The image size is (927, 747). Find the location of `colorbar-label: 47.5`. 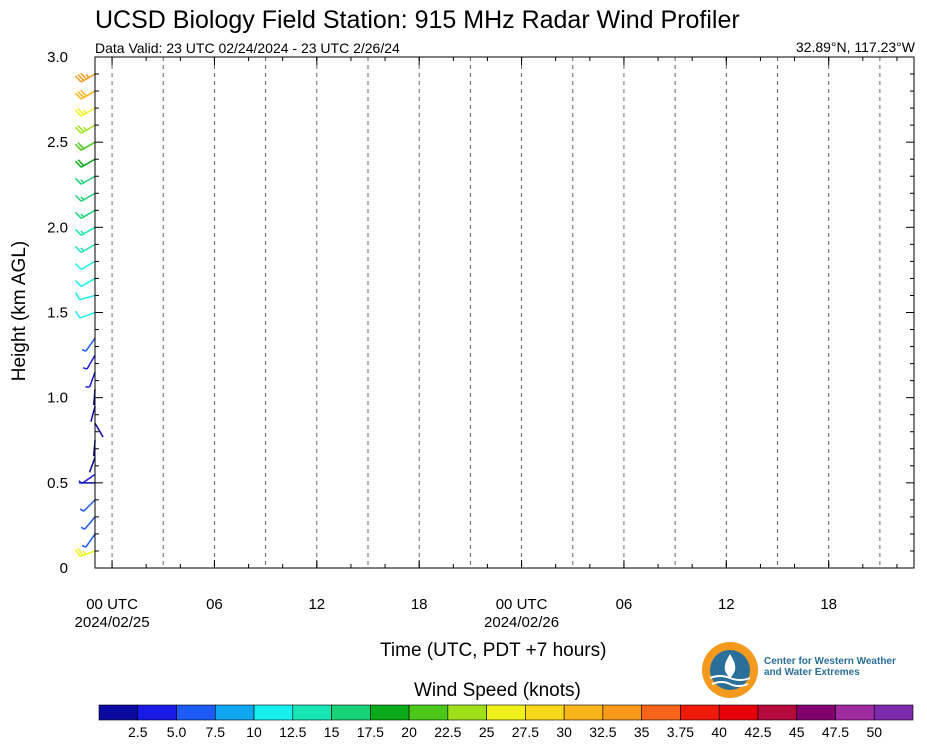

colorbar-label: 47.5 is located at coordinates (835, 732).